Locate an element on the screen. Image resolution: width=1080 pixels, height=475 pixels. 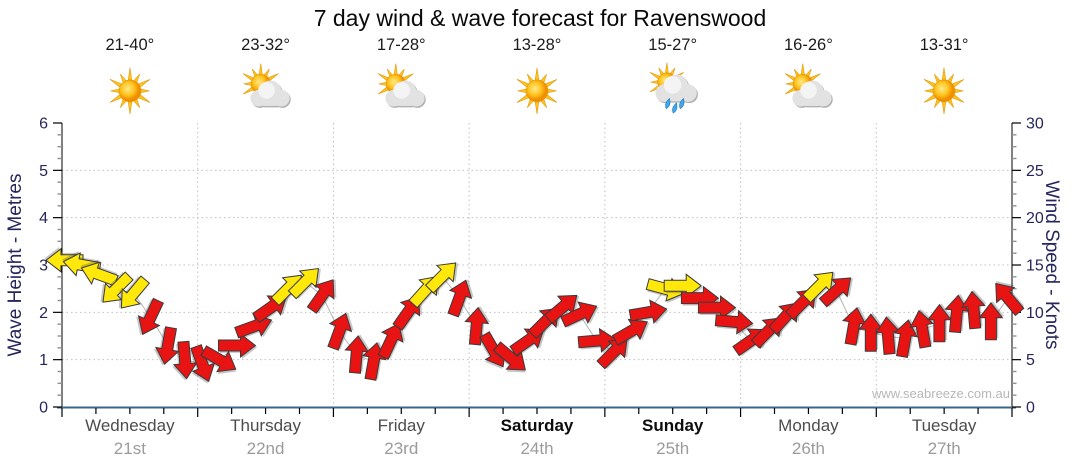
day-header: 13-31° is located at coordinates (944, 77).